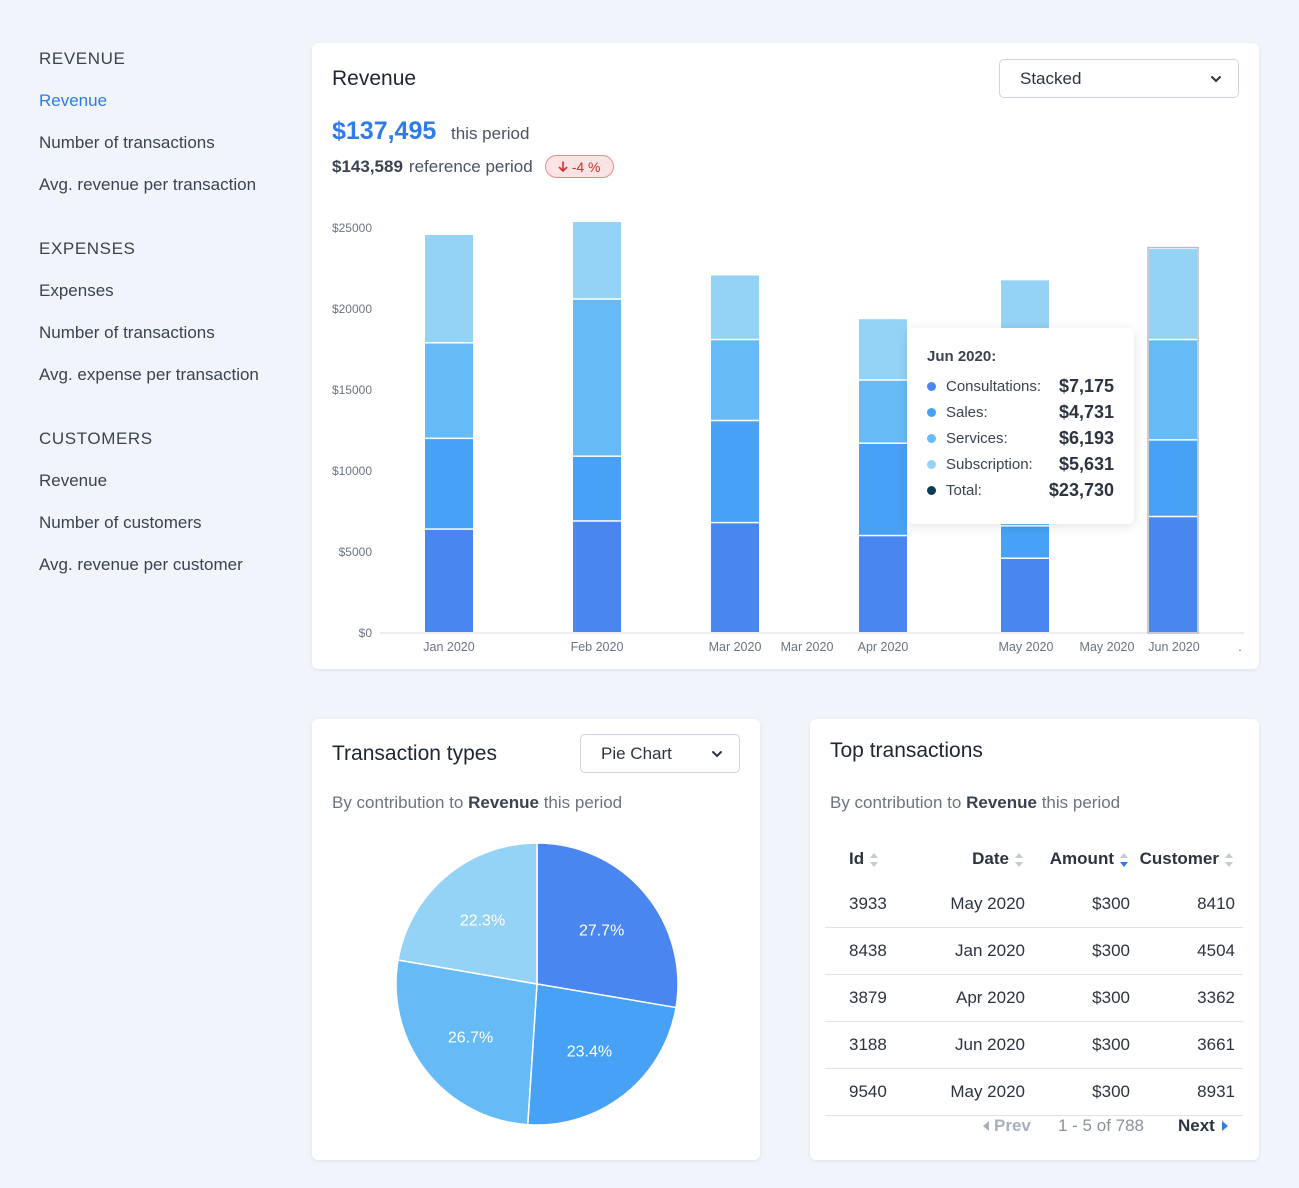 This screenshot has width=1299, height=1188. Describe the element at coordinates (1203, 1126) in the screenshot. I see `next-page-button: Next` at that location.